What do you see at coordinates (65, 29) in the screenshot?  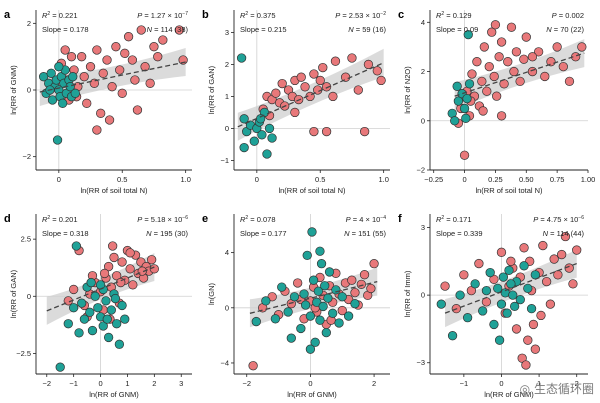 I see `stat-slope: Slope = 0.178` at bounding box center [65, 29].